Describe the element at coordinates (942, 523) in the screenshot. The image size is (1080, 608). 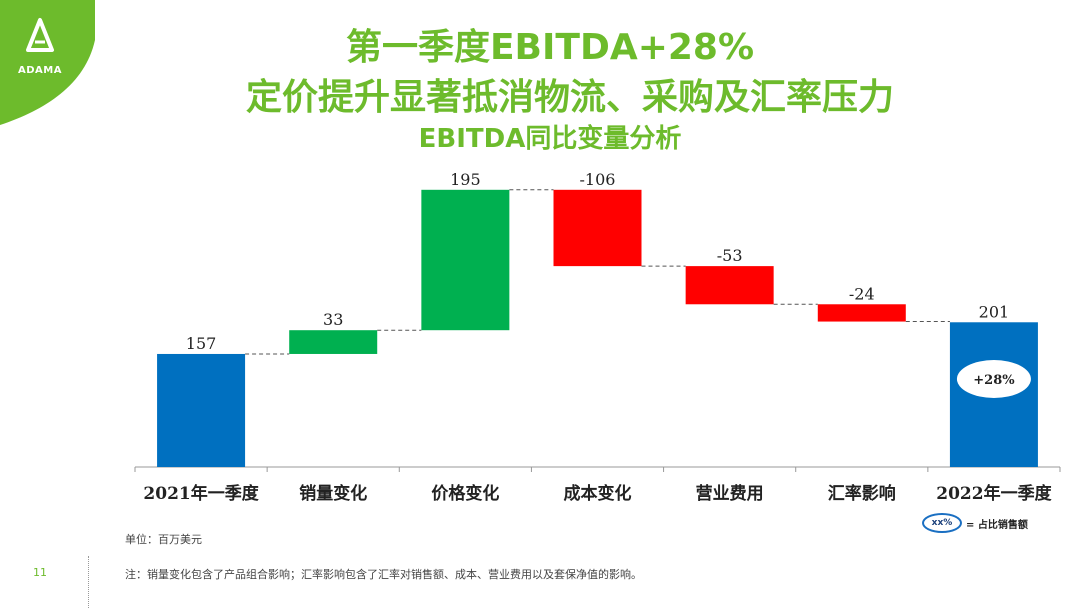
I see `legend-oval: xx%` at that location.